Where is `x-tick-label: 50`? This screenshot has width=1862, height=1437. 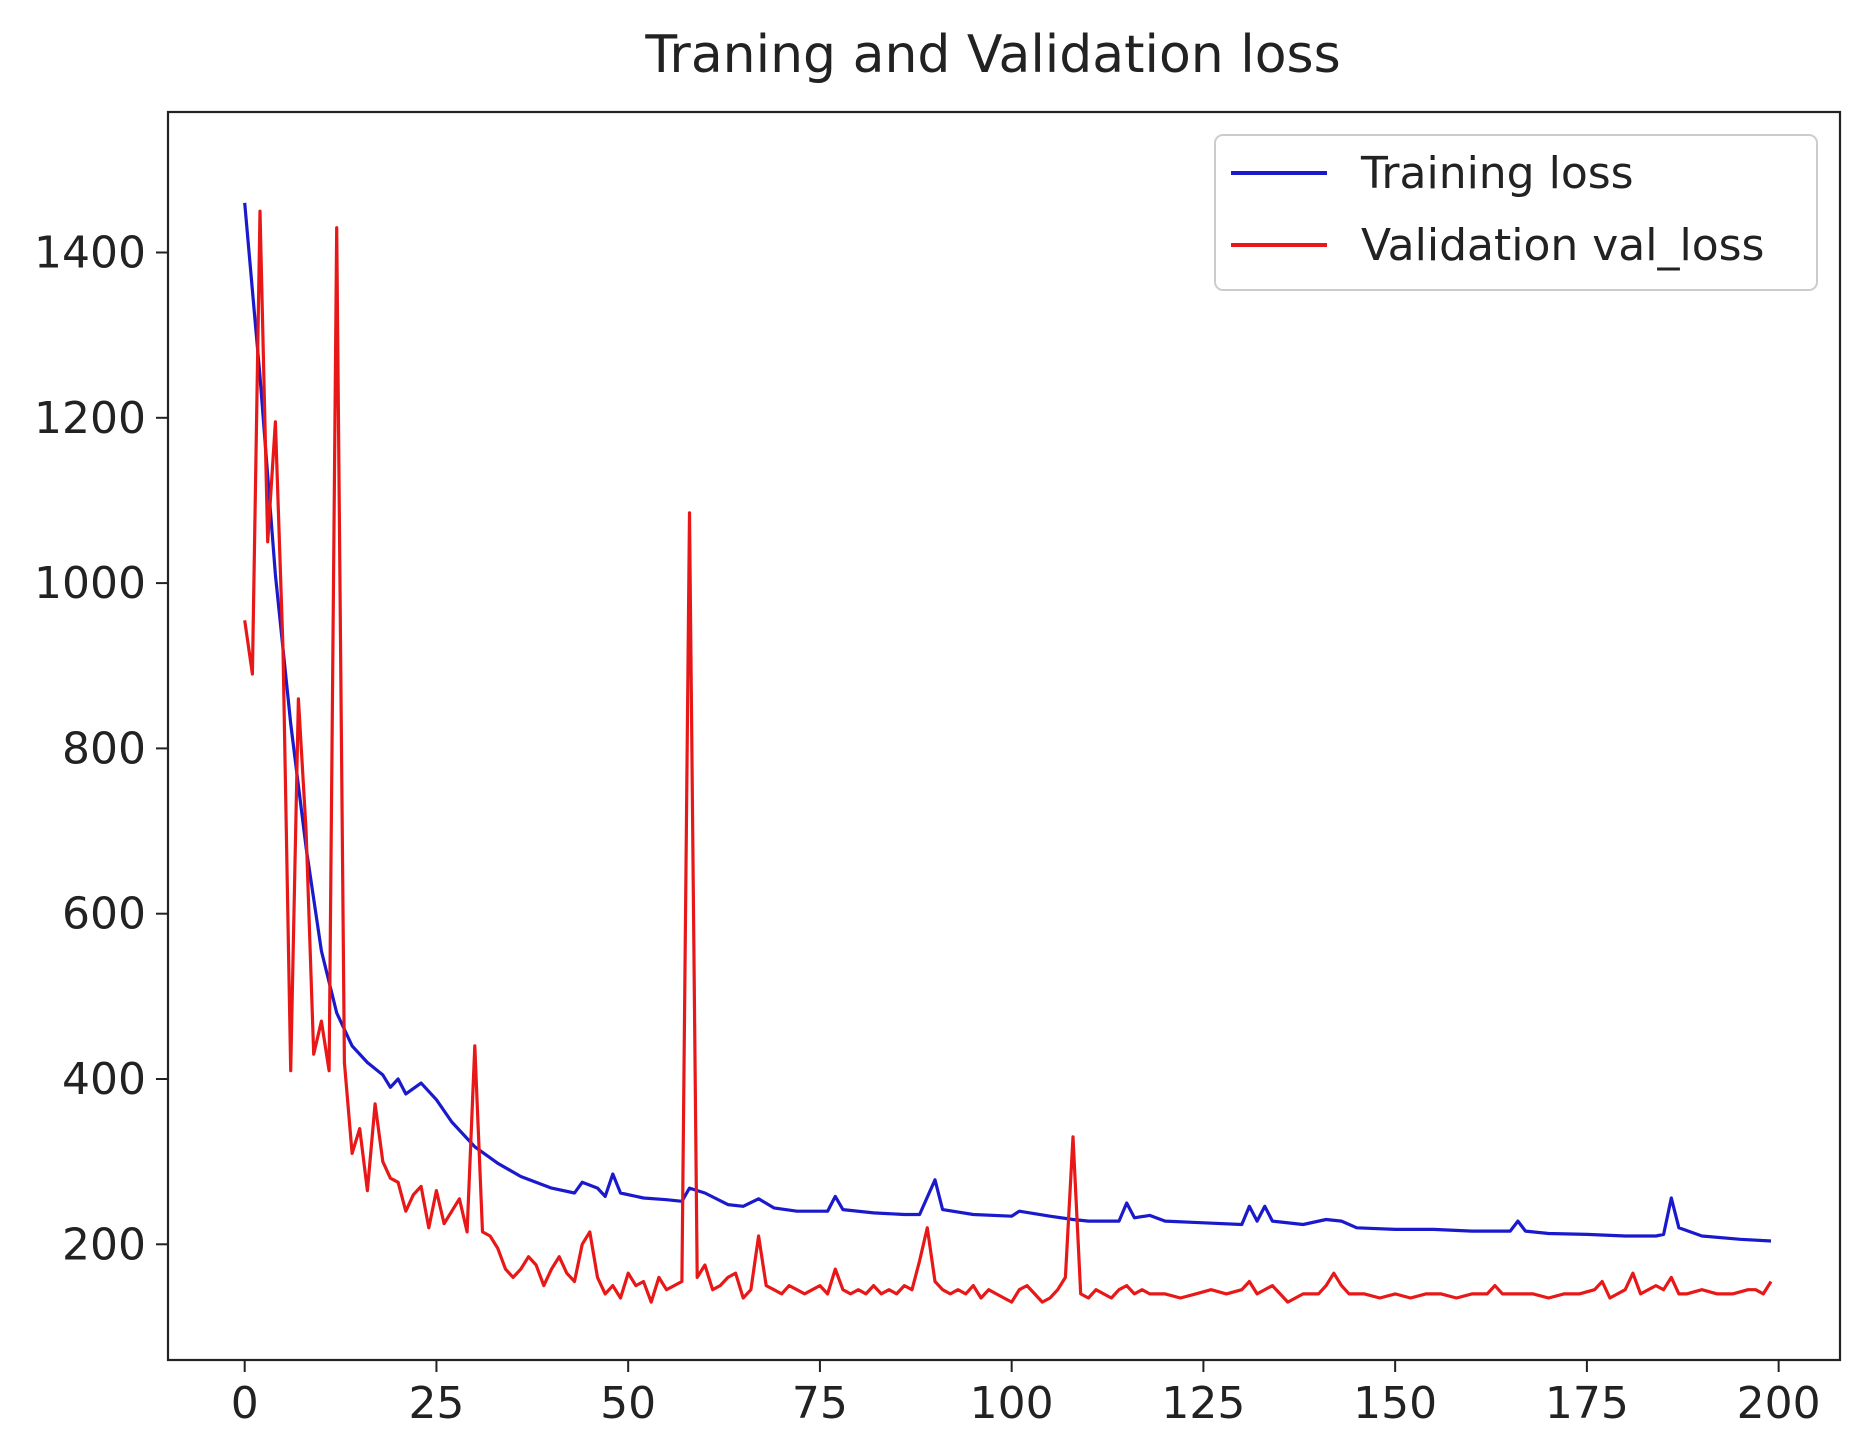
x-tick-label: 50 is located at coordinates (628, 1403).